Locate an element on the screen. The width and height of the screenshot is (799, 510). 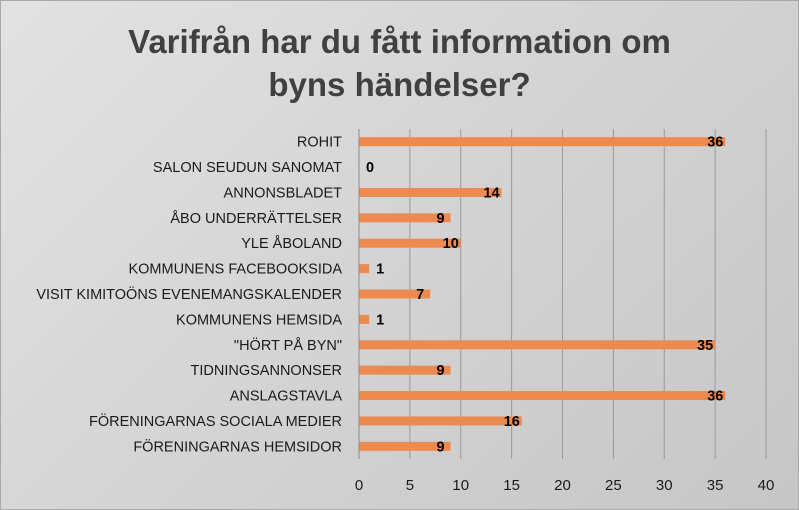
category-label: FÖRENINGARNAS HEMSIDOR is located at coordinates (237, 446).